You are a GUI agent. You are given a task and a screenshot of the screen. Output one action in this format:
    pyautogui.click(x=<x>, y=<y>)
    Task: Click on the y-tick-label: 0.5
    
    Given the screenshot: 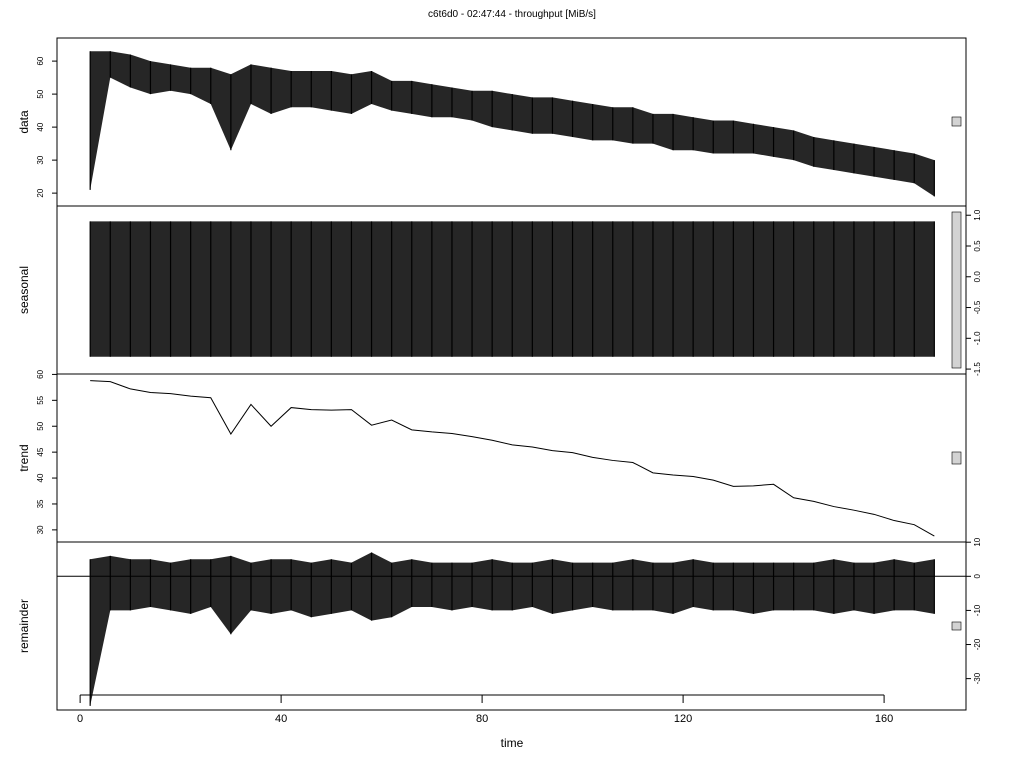 What is the action you would take?
    pyautogui.click(x=977, y=246)
    